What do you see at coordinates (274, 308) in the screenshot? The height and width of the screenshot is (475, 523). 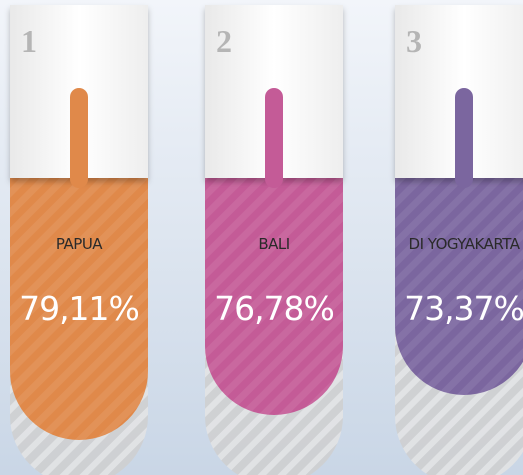 I see `percentage: 76,78%` at bounding box center [274, 308].